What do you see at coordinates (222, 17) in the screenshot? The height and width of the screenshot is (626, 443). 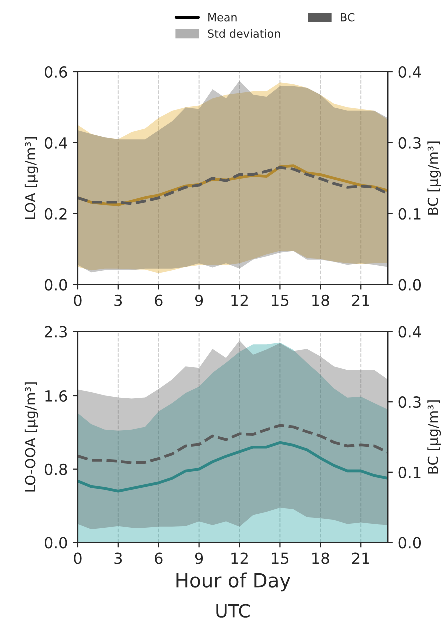 I see `text: Mean` at bounding box center [222, 17].